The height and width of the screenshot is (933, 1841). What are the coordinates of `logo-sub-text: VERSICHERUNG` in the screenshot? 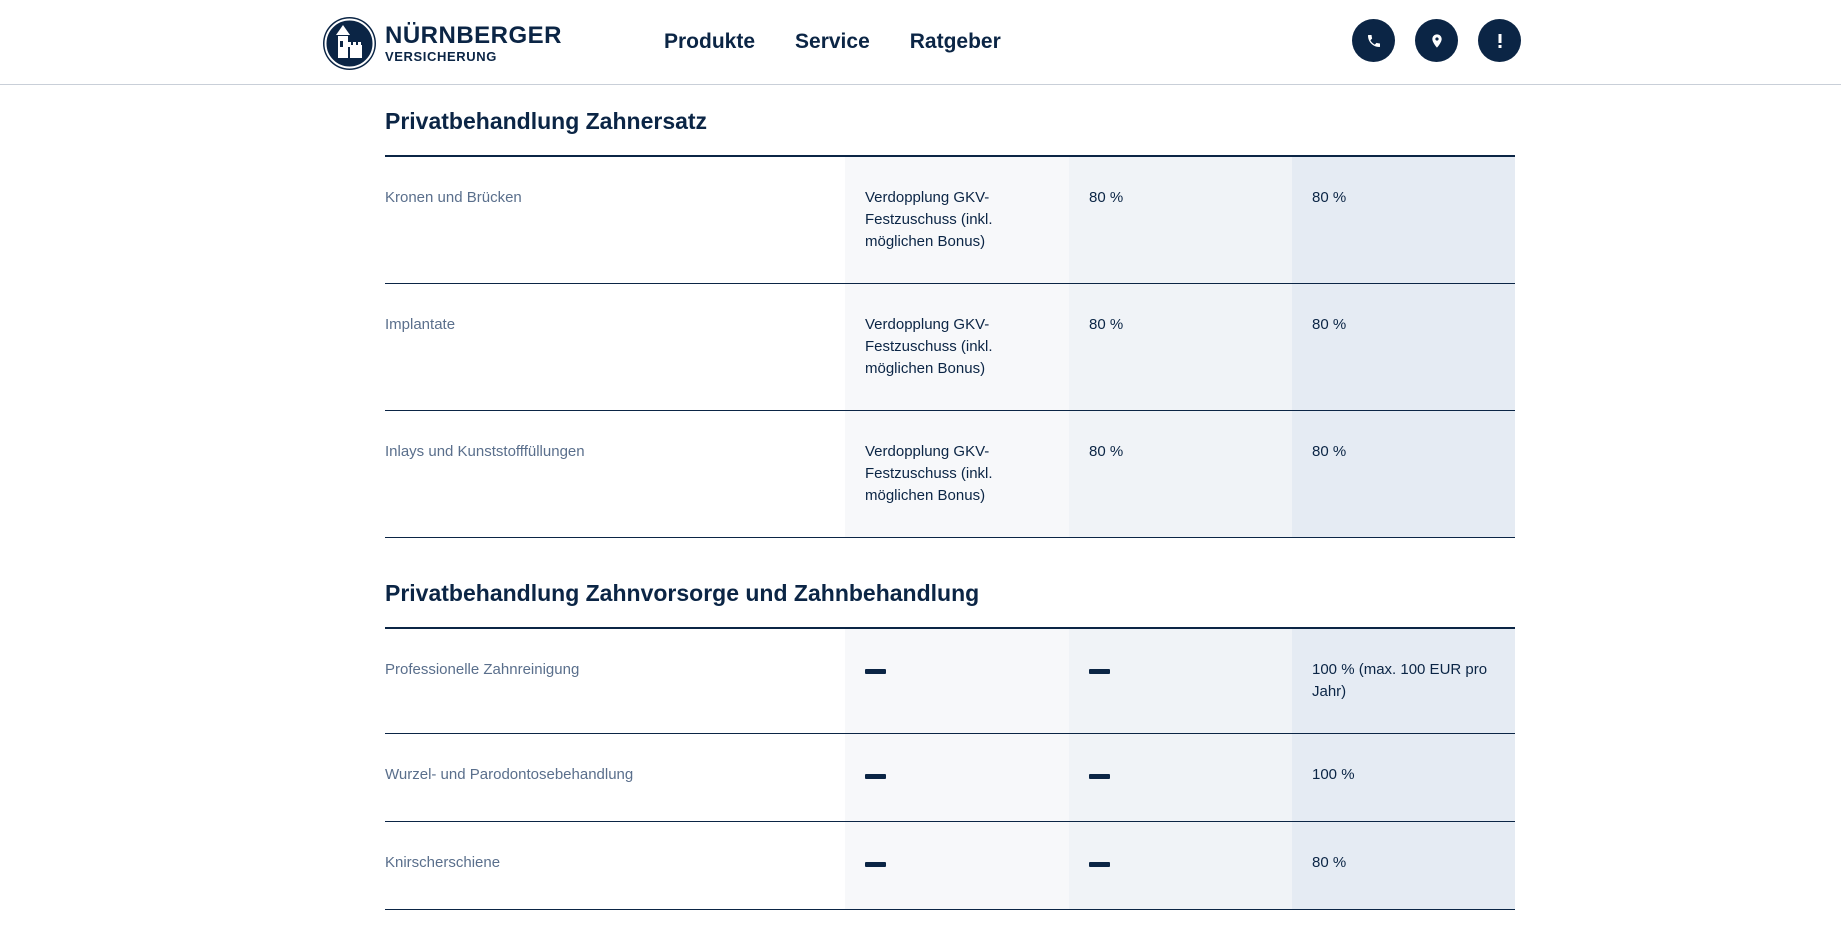 It's located at (441, 56).